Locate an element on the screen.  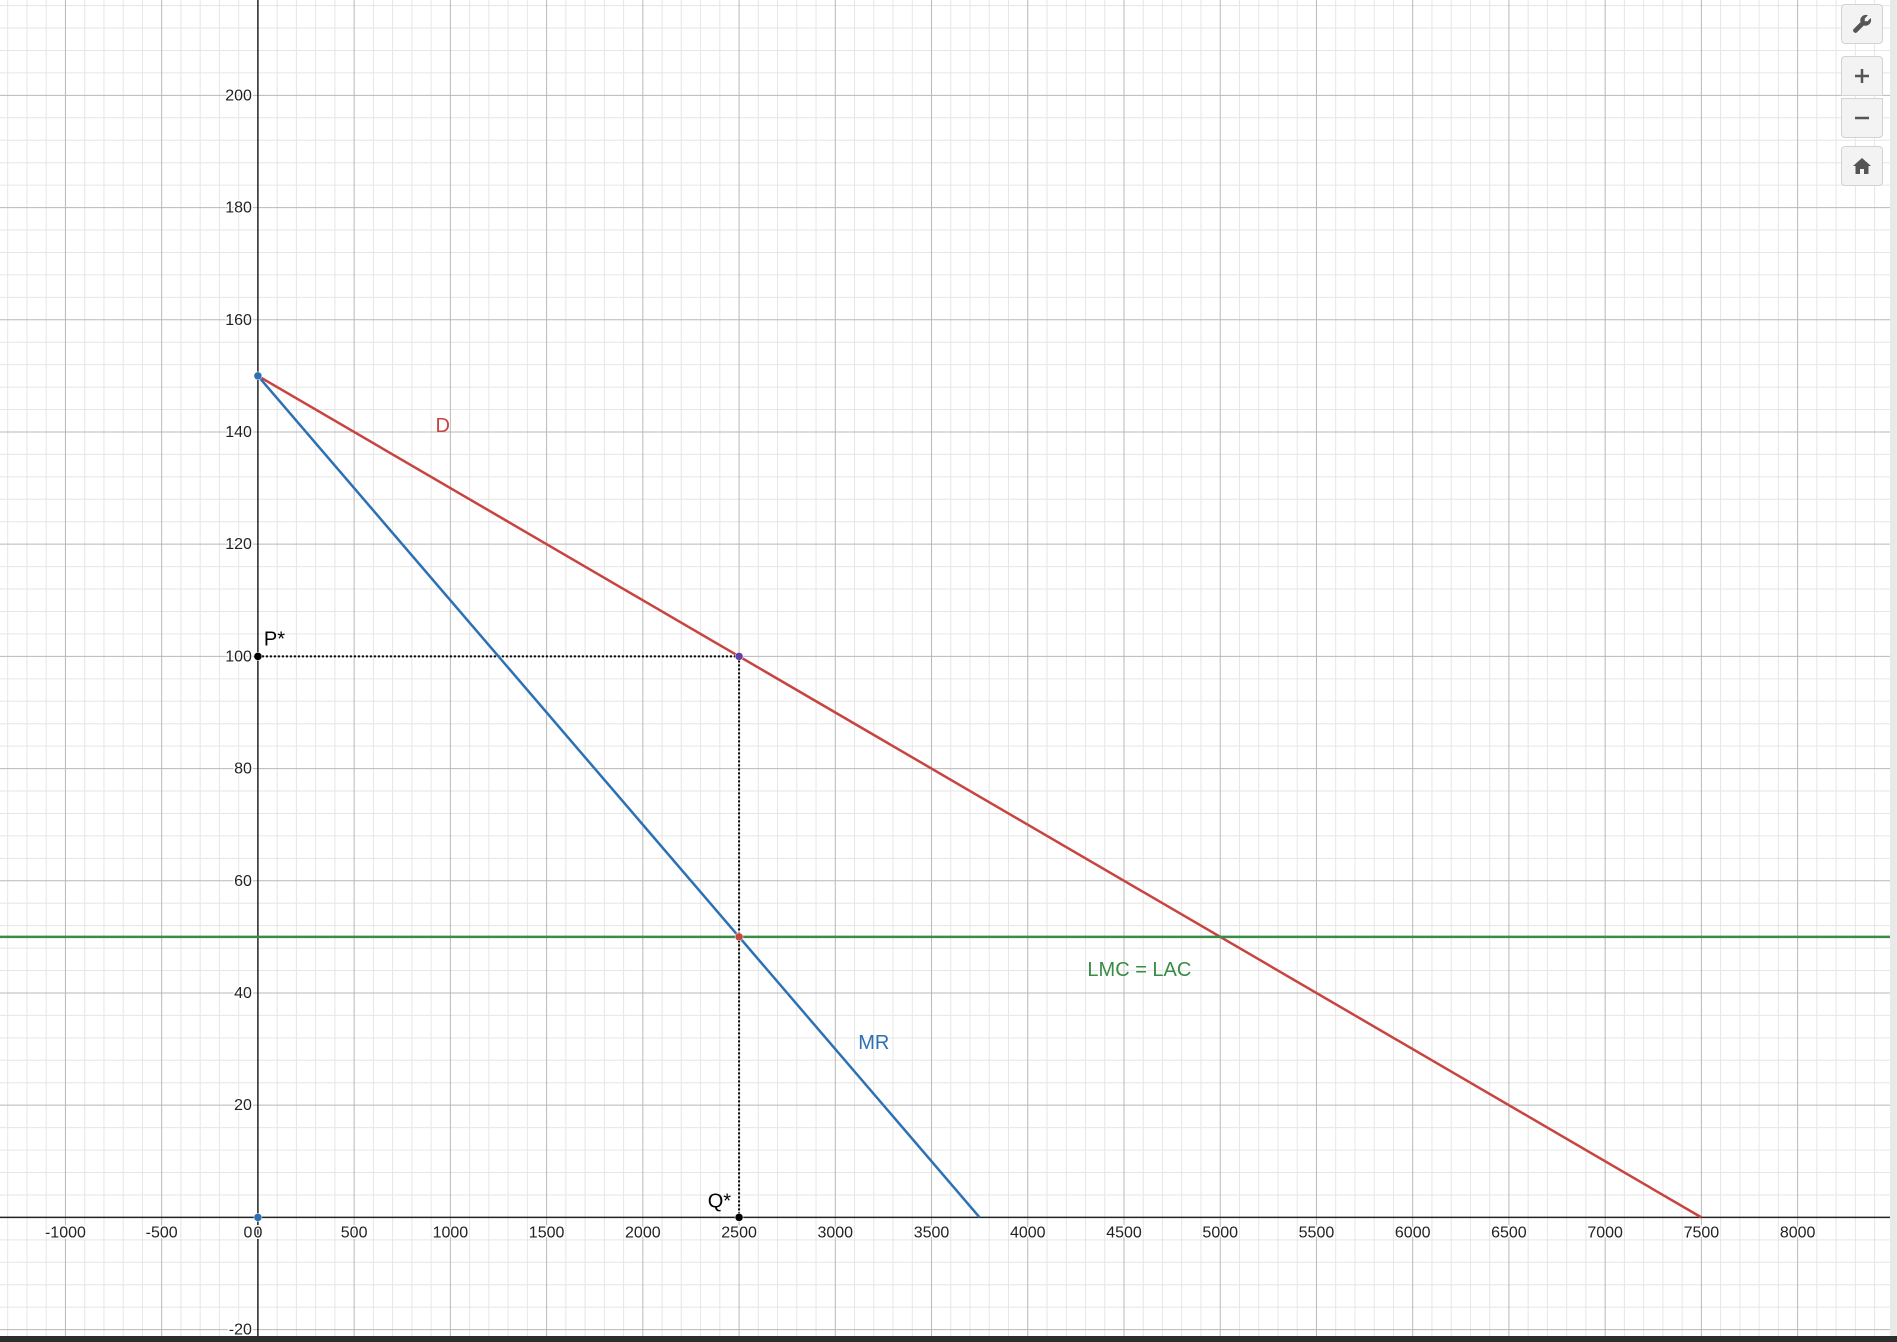
y-tick-label: 100 is located at coordinates (238, 656).